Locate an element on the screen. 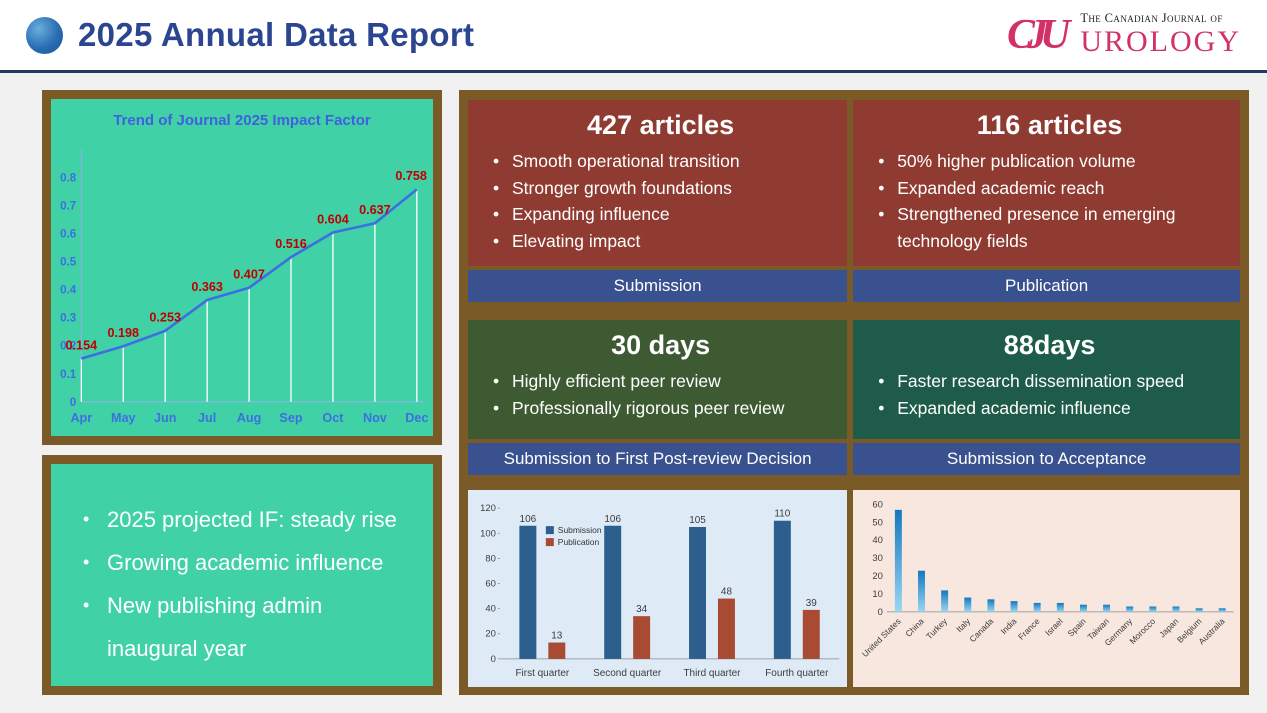 Image resolution: width=1267 pixels, height=713 pixels. svg-text: 0.604 is located at coordinates (333, 219).